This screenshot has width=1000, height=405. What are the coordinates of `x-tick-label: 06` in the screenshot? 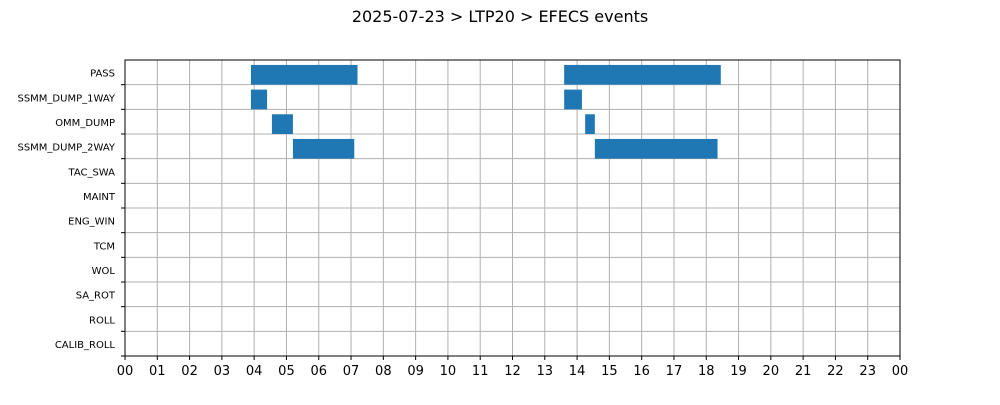 It's located at (318, 371).